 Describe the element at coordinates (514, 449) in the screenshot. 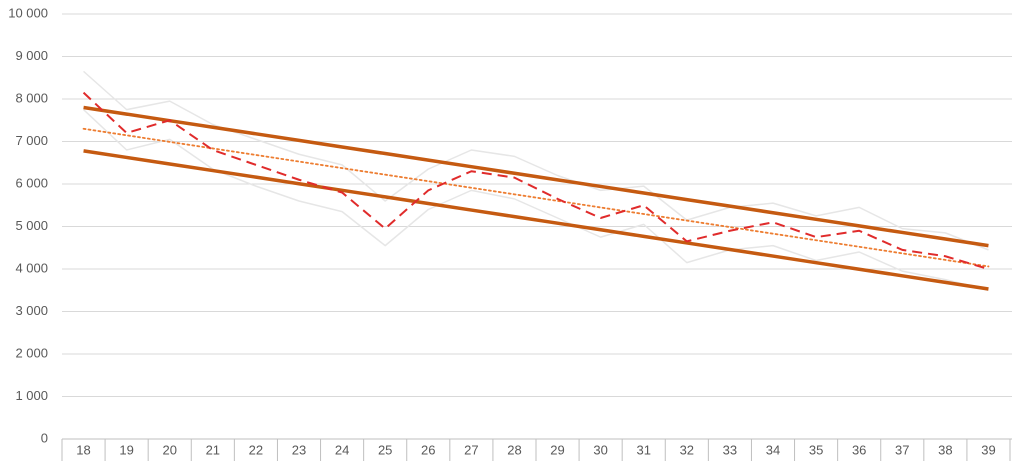

I see `x-tick-label: 28` at that location.